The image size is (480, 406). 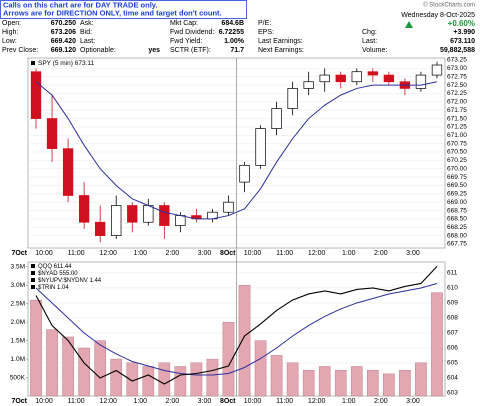 What do you see at coordinates (457, 160) in the screenshot?
I see `y-tick-label: 670.25` at bounding box center [457, 160].